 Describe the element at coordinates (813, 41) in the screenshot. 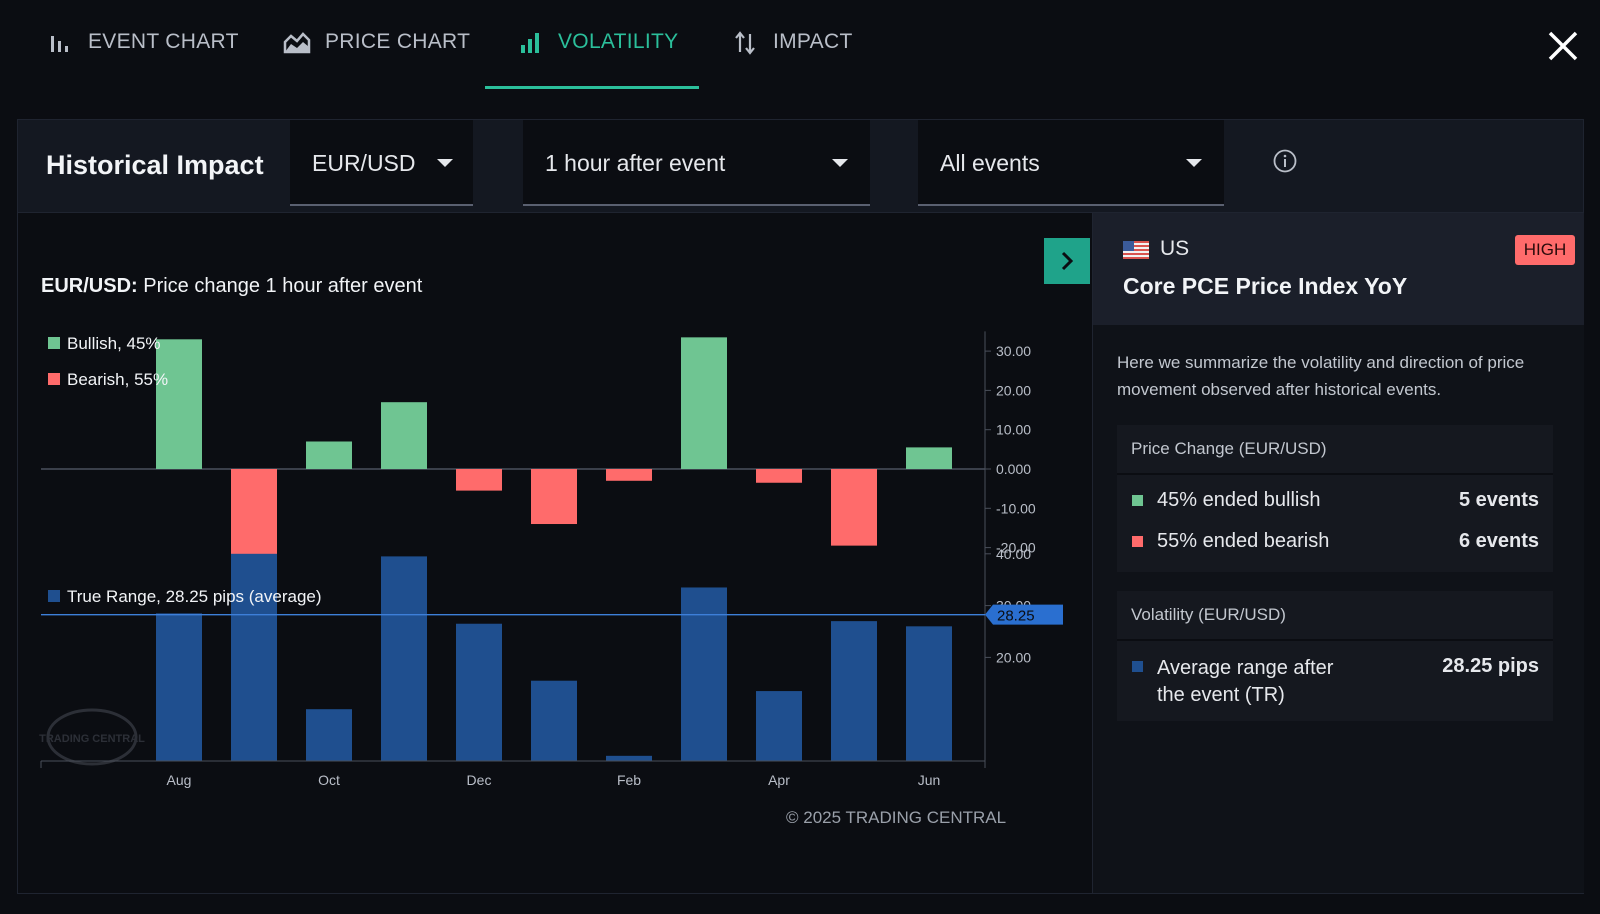

I see `tab-label: IMPACT` at that location.